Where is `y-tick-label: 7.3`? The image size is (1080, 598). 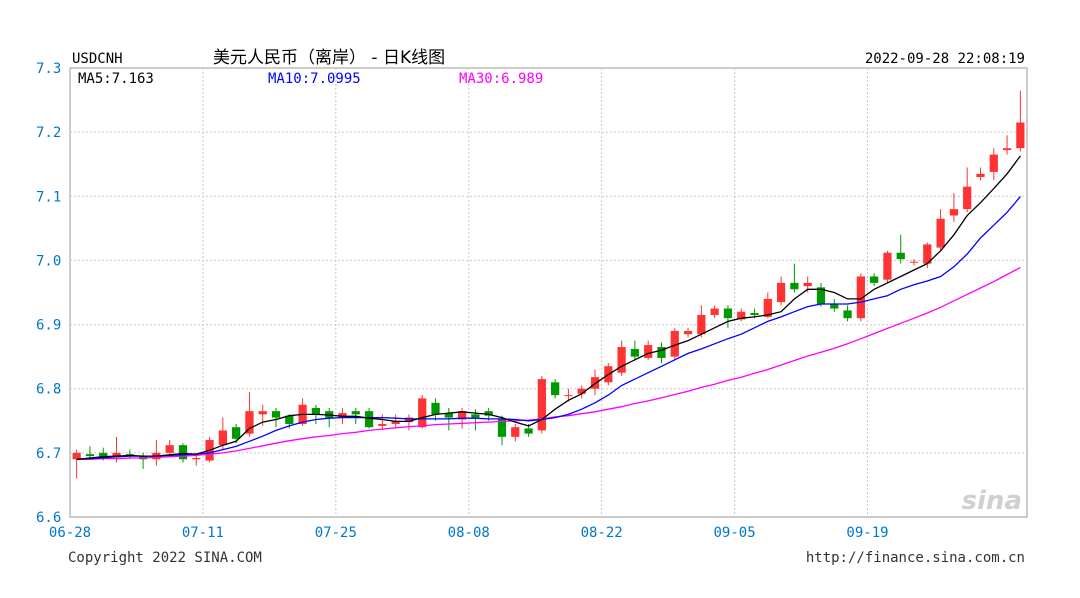
y-tick-label: 7.3 is located at coordinates (48, 69).